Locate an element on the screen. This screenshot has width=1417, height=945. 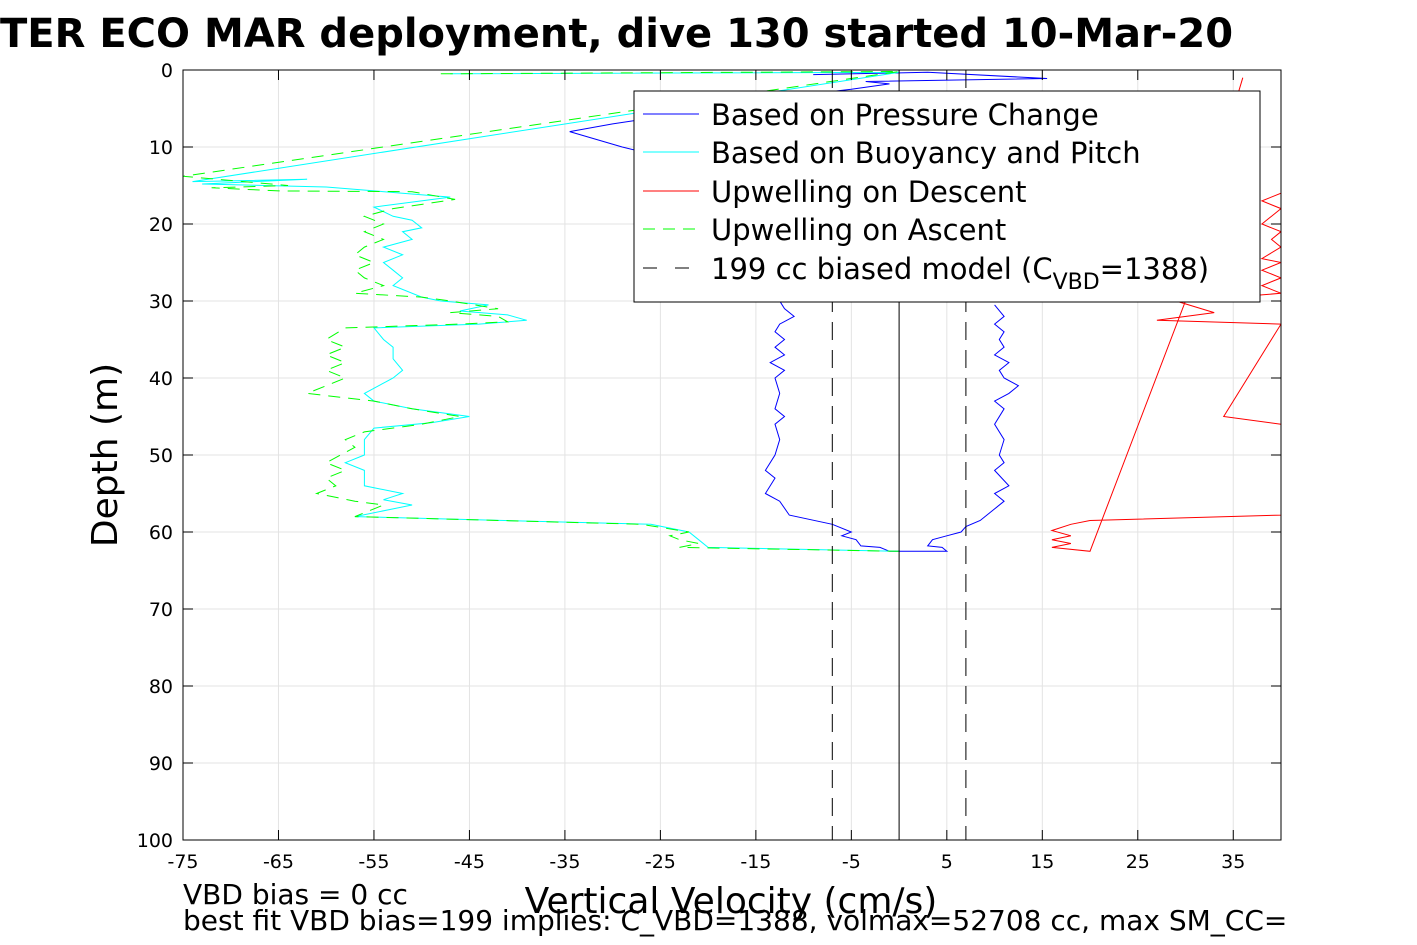
x-tick-label: 25 is located at coordinates (1138, 862).